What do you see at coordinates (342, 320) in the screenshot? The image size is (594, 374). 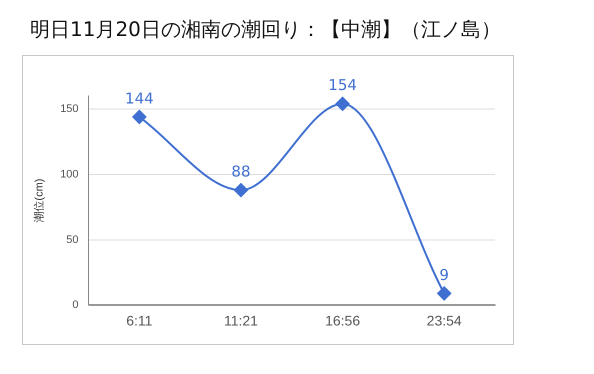 I see `x-tick-label: 16:56` at bounding box center [342, 320].